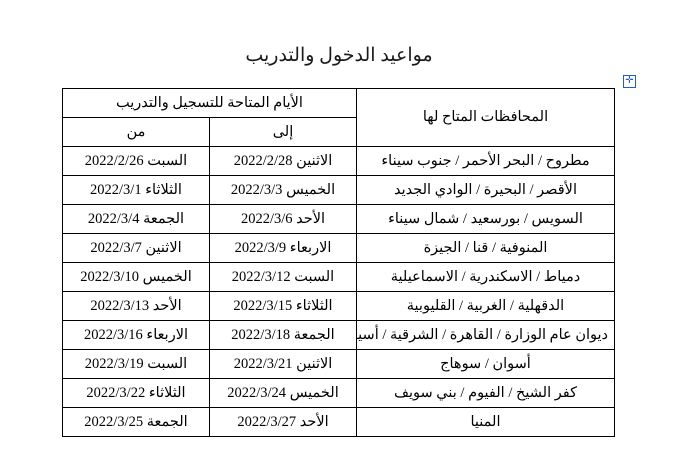  Describe the element at coordinates (136, 422) in the screenshot. I see `cell-date-from: الجمعة 2022/3/25` at that location.